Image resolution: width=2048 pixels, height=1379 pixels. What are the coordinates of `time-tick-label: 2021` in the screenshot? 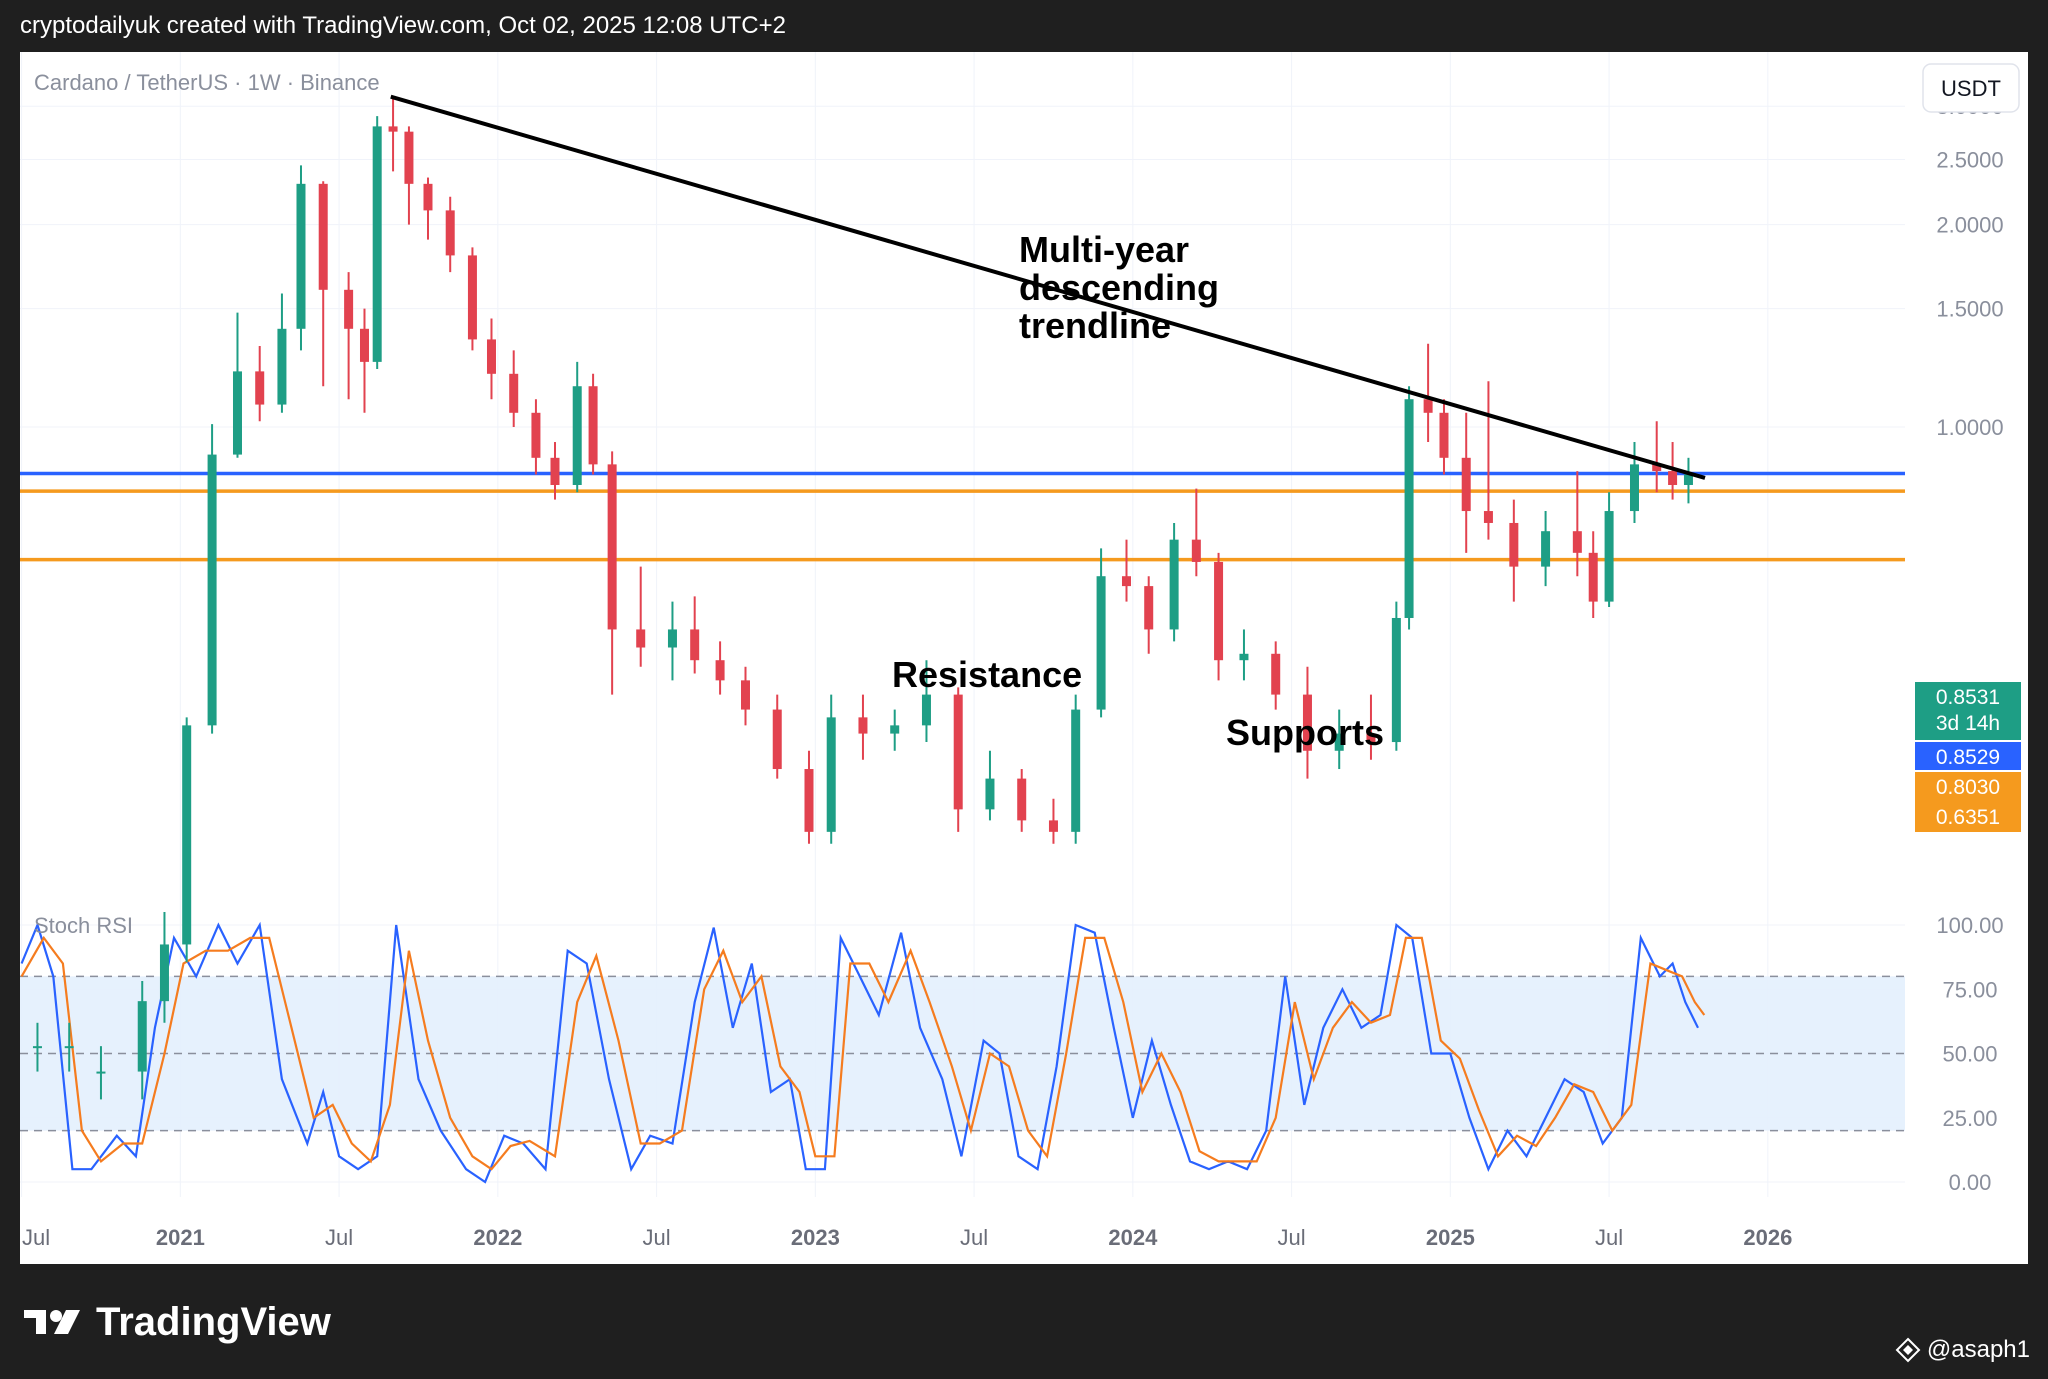 It's located at (180, 1237).